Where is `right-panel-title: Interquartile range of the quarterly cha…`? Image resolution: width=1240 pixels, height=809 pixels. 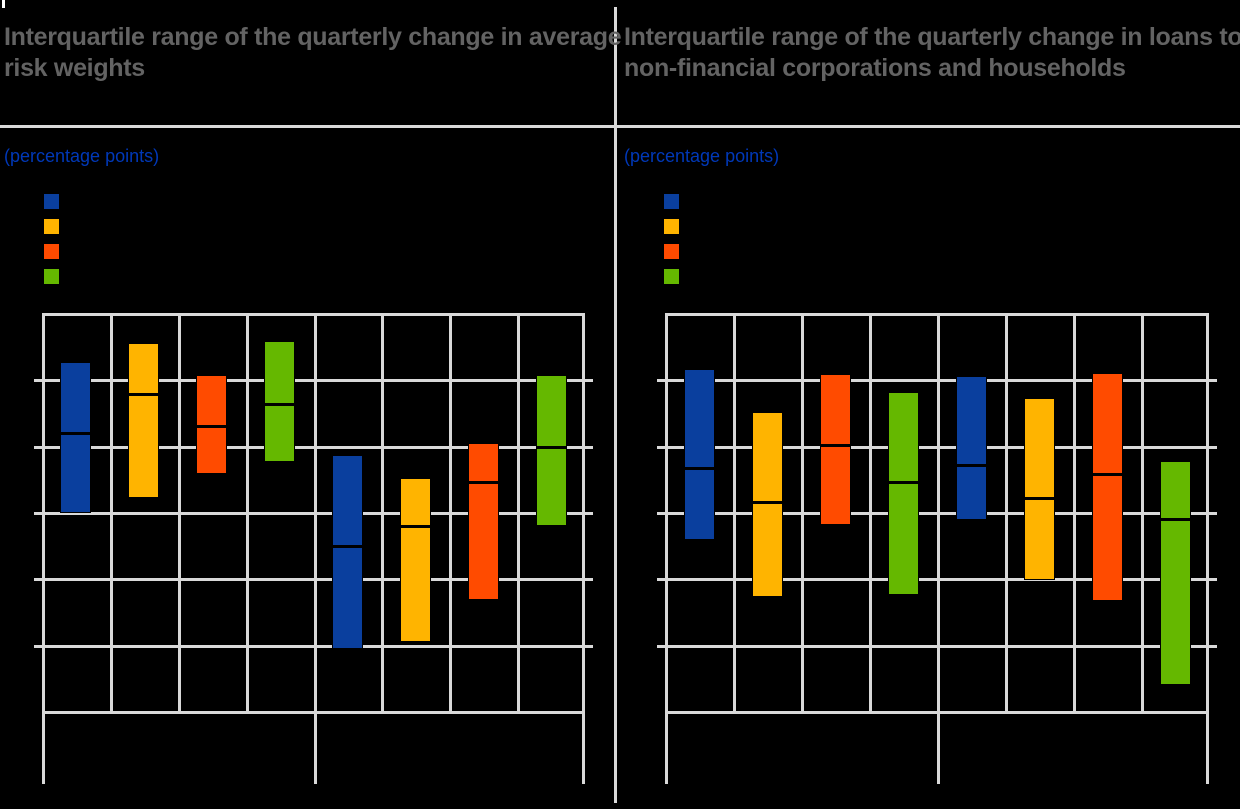 right-panel-title: Interquartile range of the quarterly cha… is located at coordinates (932, 52).